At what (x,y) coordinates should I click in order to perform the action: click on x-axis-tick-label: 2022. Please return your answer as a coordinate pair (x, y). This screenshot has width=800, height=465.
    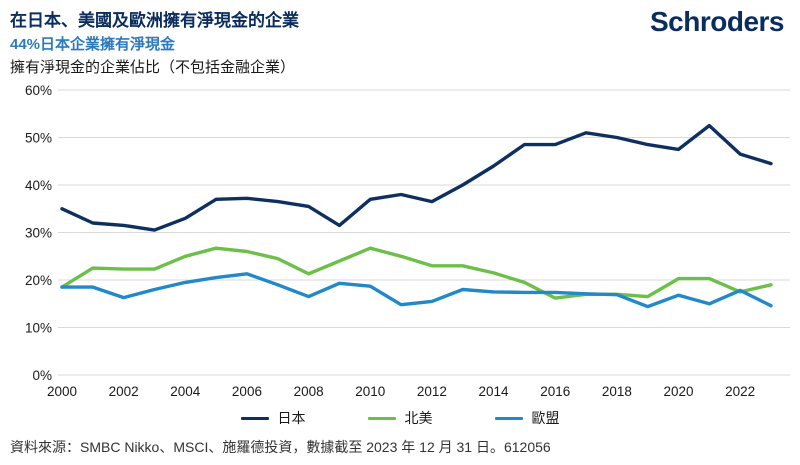
    Looking at the image, I should click on (740, 391).